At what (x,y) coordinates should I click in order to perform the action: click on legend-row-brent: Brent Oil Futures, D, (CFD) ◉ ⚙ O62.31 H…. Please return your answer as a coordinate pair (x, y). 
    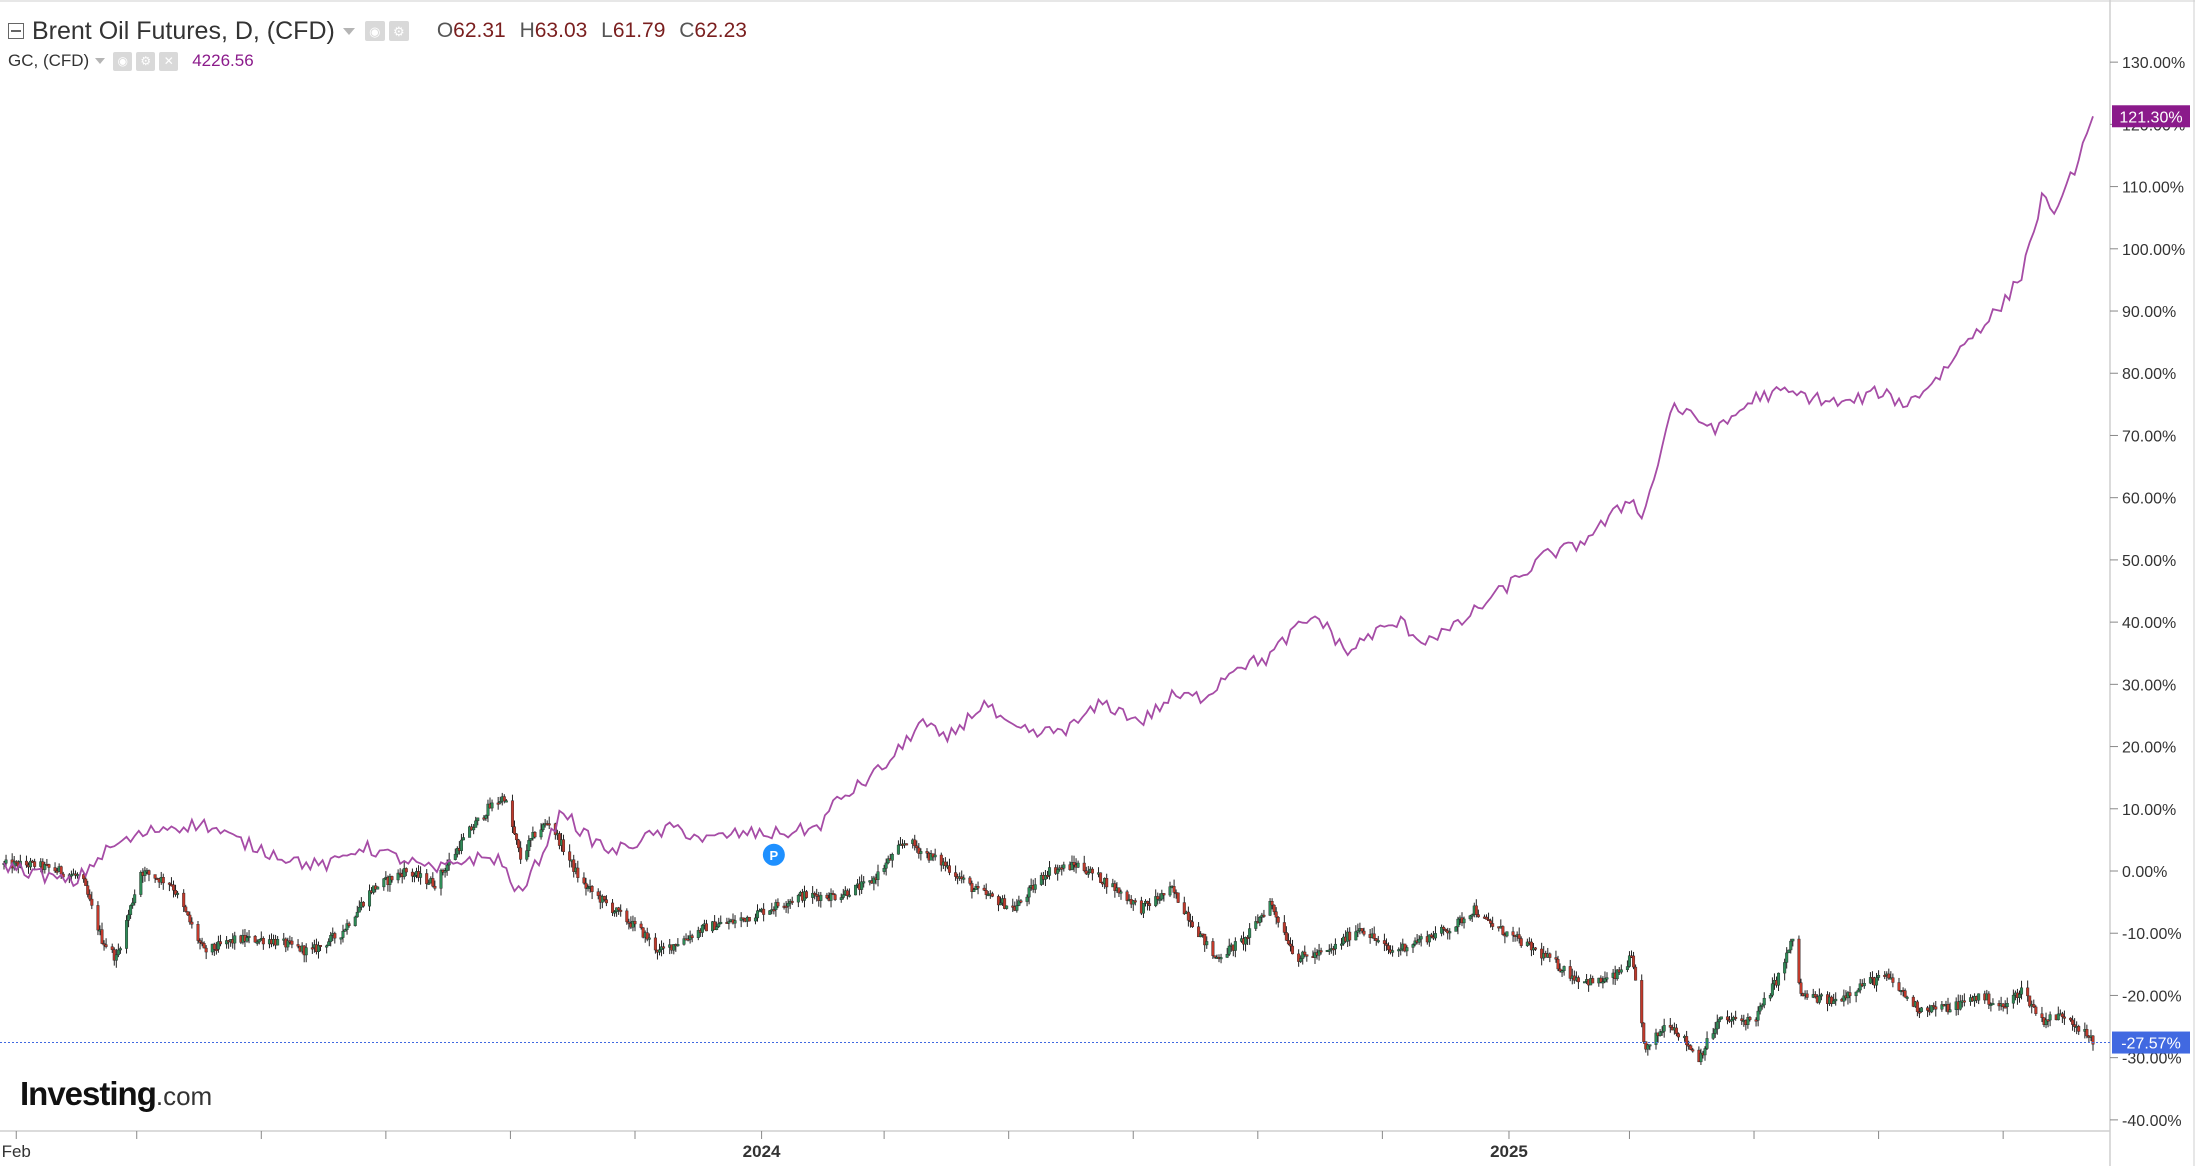
    Looking at the image, I should click on (377, 31).